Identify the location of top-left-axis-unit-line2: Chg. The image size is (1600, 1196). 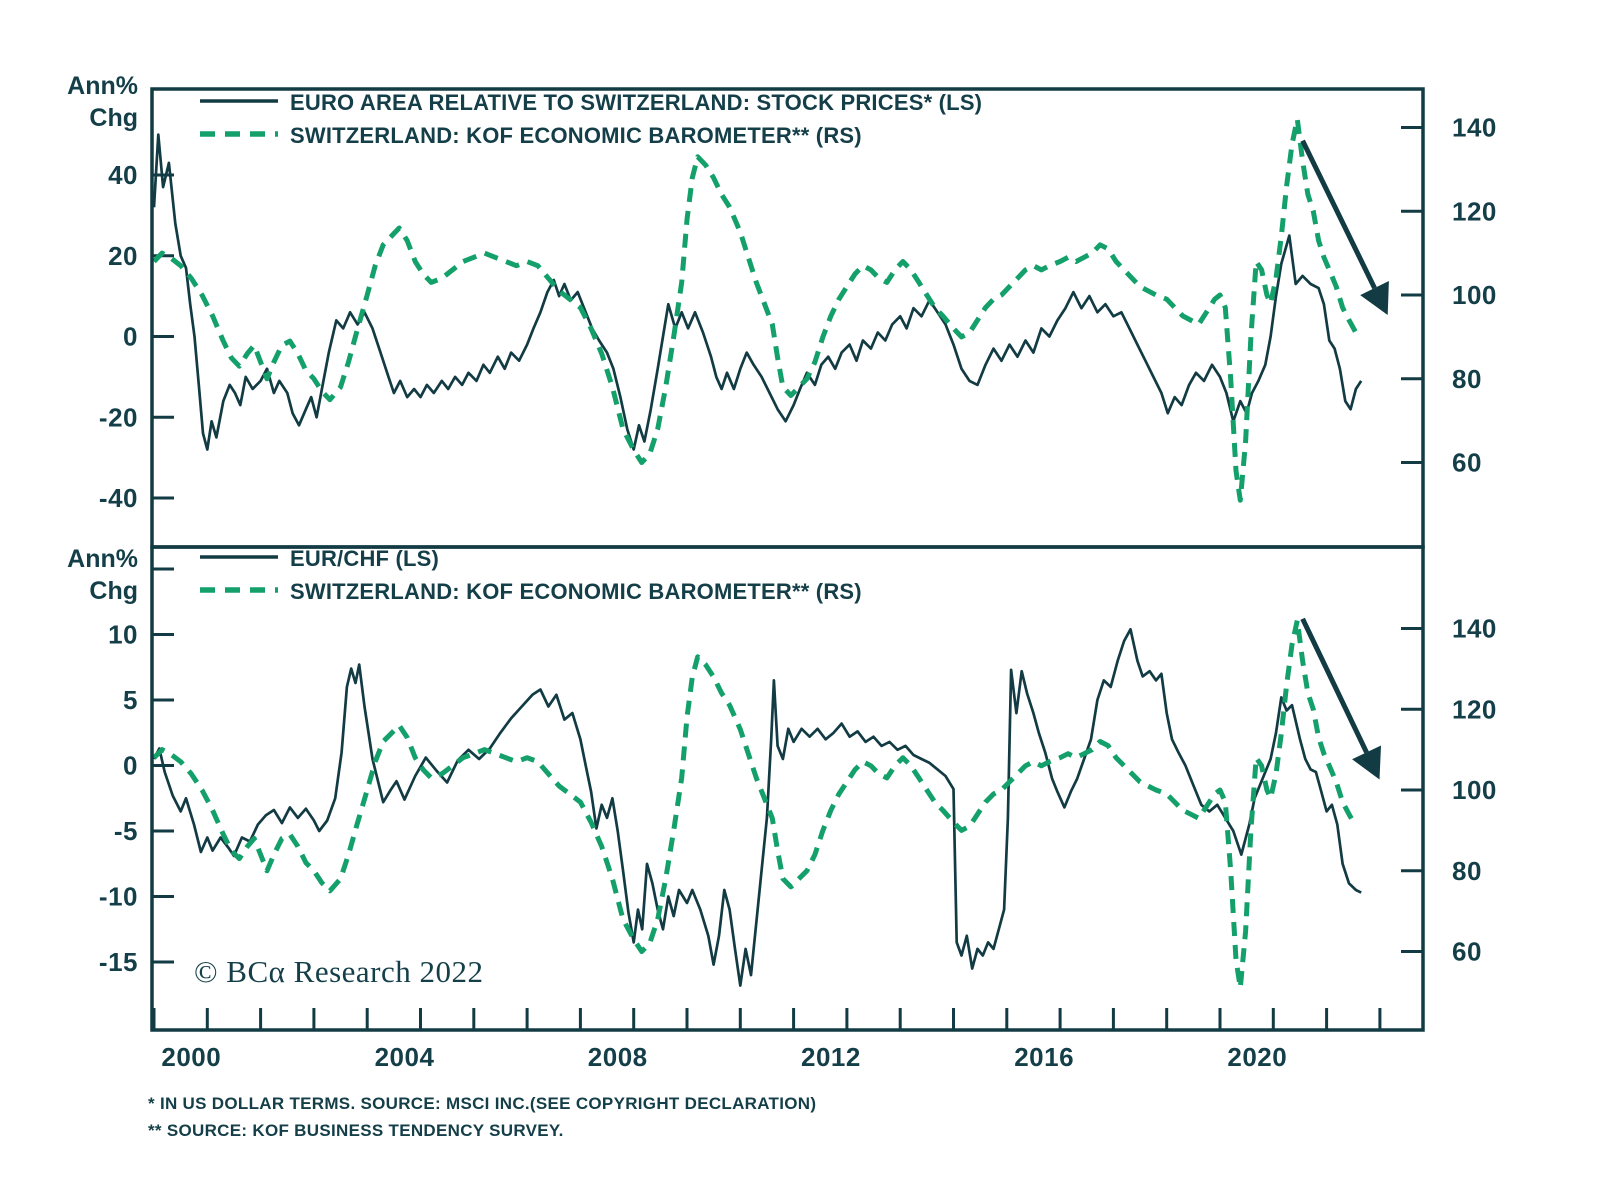
(113, 118).